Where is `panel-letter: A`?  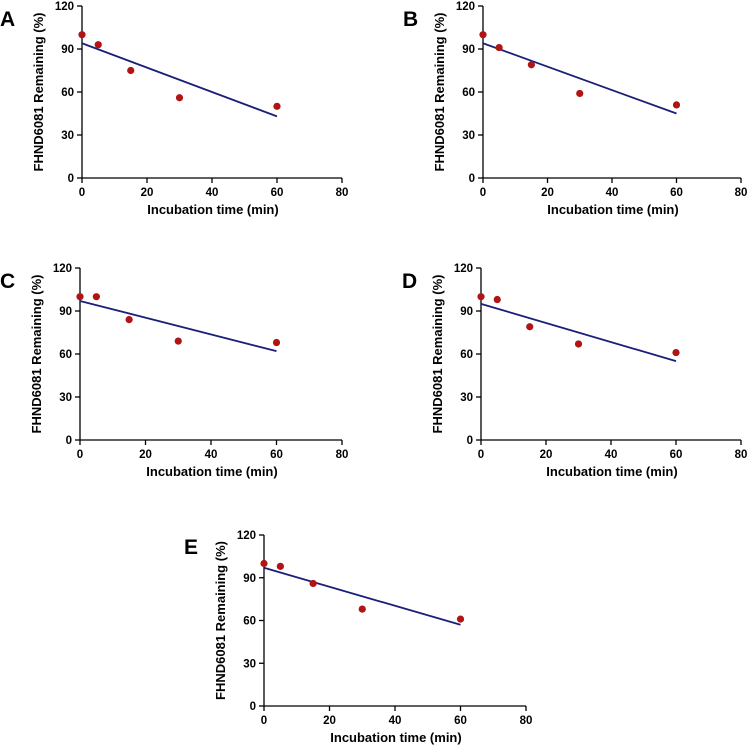
panel-letter: A is located at coordinates (7, 19).